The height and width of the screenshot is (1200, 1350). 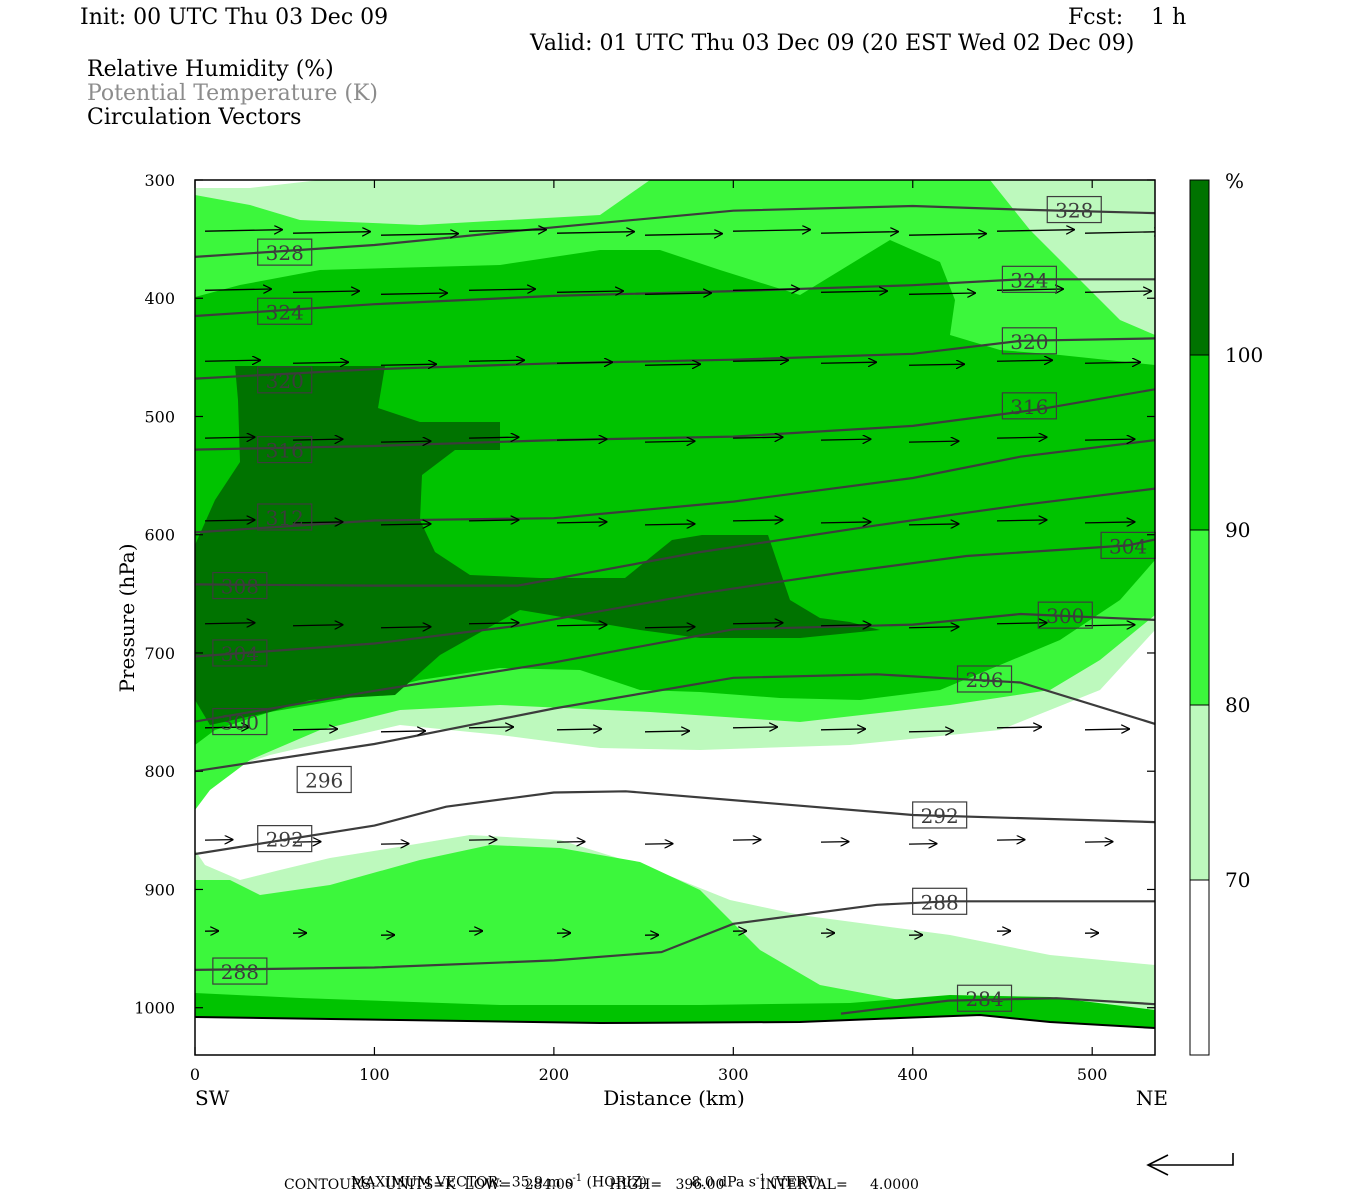 What do you see at coordinates (1074, 211) in the screenshot?
I see `contour-label-328: 328` at bounding box center [1074, 211].